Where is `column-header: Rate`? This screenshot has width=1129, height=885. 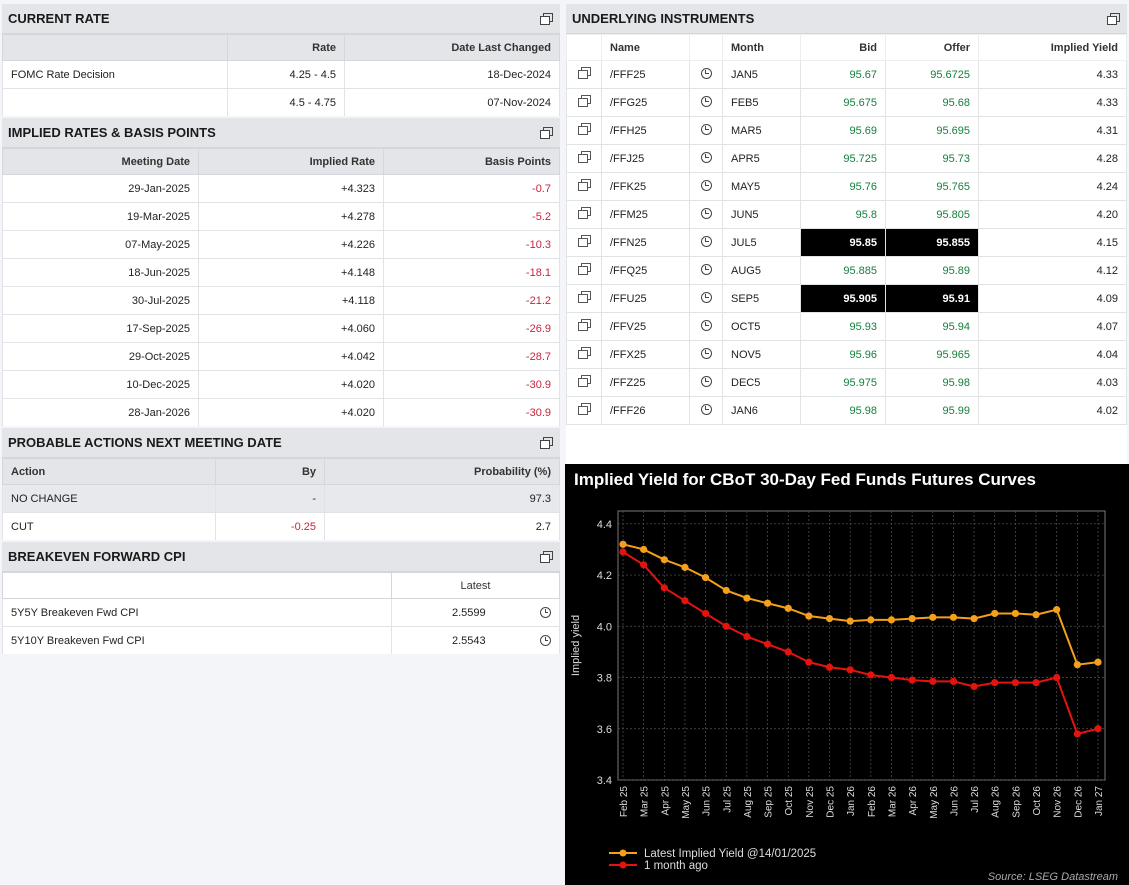
column-header: Rate is located at coordinates (286, 47).